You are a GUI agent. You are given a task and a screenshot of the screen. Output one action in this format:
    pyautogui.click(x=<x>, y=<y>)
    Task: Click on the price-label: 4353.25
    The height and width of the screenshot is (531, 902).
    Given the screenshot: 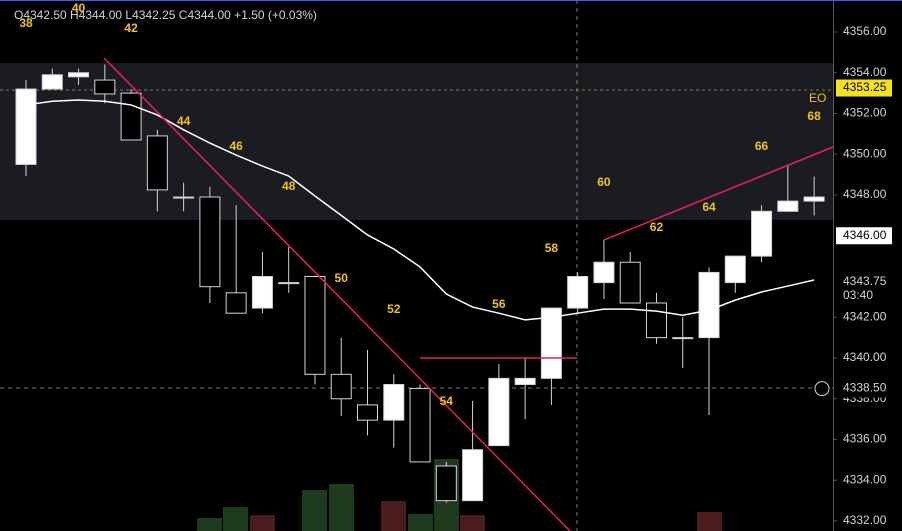 What is the action you would take?
    pyautogui.click(x=865, y=87)
    